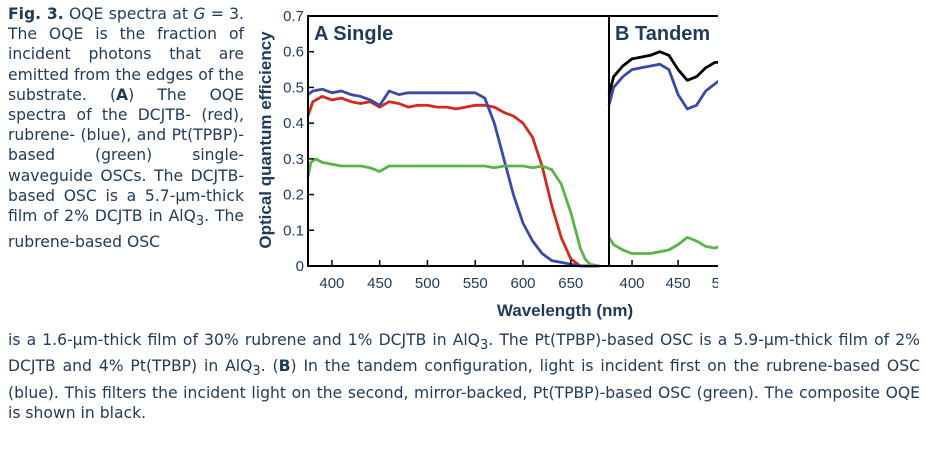 The height and width of the screenshot is (457, 926). I want to click on y-tick-label: 0.4, so click(293, 123).